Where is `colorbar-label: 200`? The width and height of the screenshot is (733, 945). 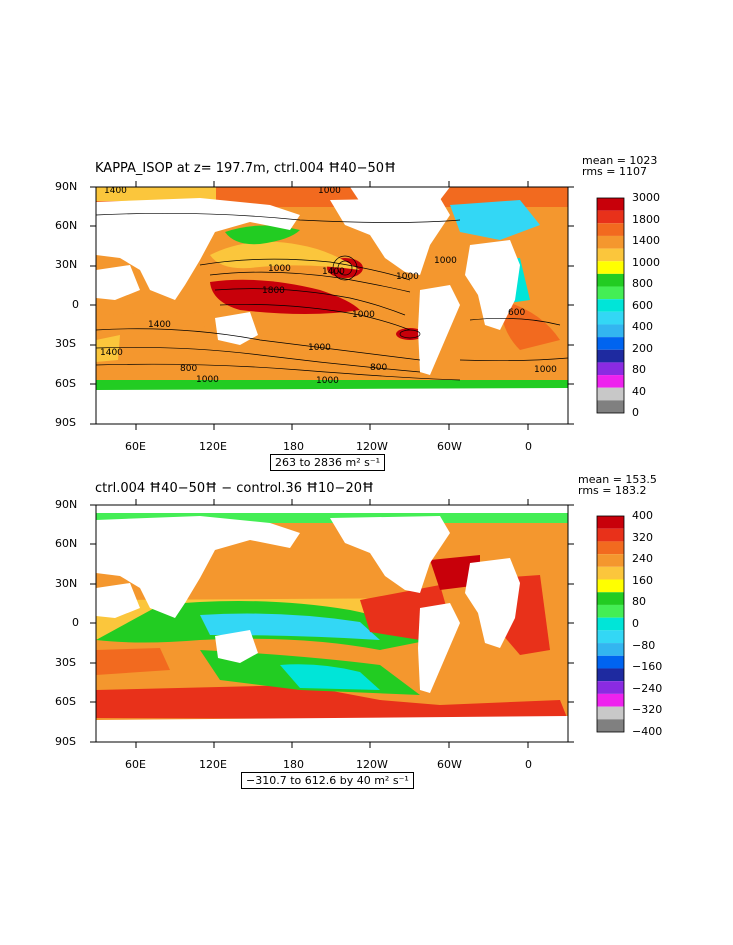 colorbar-label: 200 is located at coordinates (642, 348).